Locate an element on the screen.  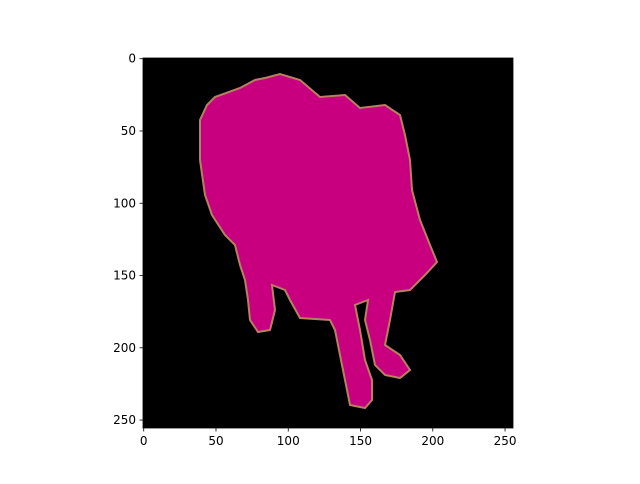
x-tick-label: 0 is located at coordinates (144, 441).